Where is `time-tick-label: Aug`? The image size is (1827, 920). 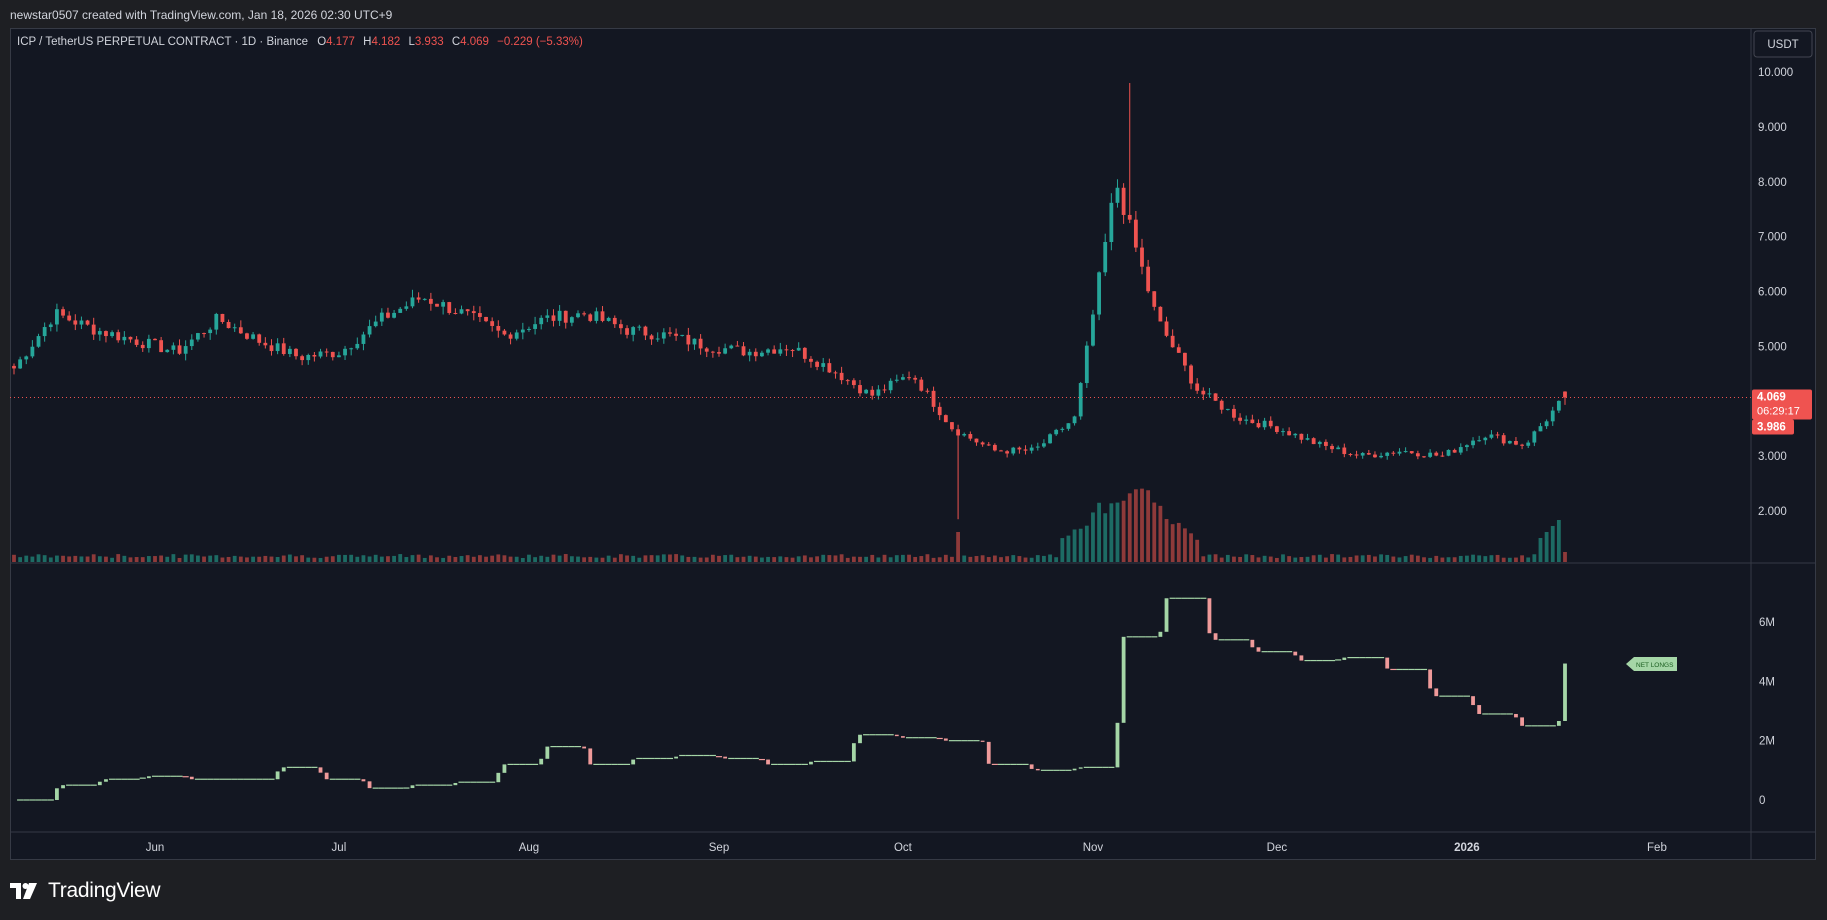 time-tick-label: Aug is located at coordinates (529, 848).